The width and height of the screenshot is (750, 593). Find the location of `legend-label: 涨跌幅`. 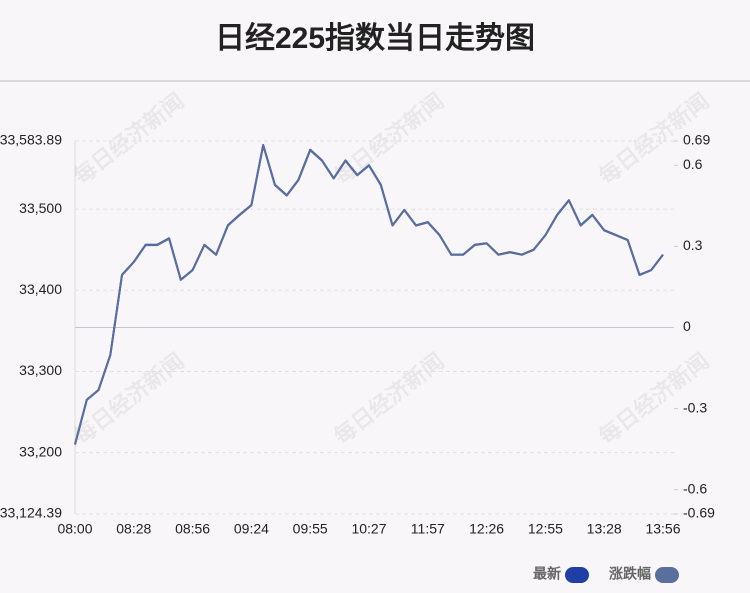

legend-label: 涨跌幅 is located at coordinates (630, 574).